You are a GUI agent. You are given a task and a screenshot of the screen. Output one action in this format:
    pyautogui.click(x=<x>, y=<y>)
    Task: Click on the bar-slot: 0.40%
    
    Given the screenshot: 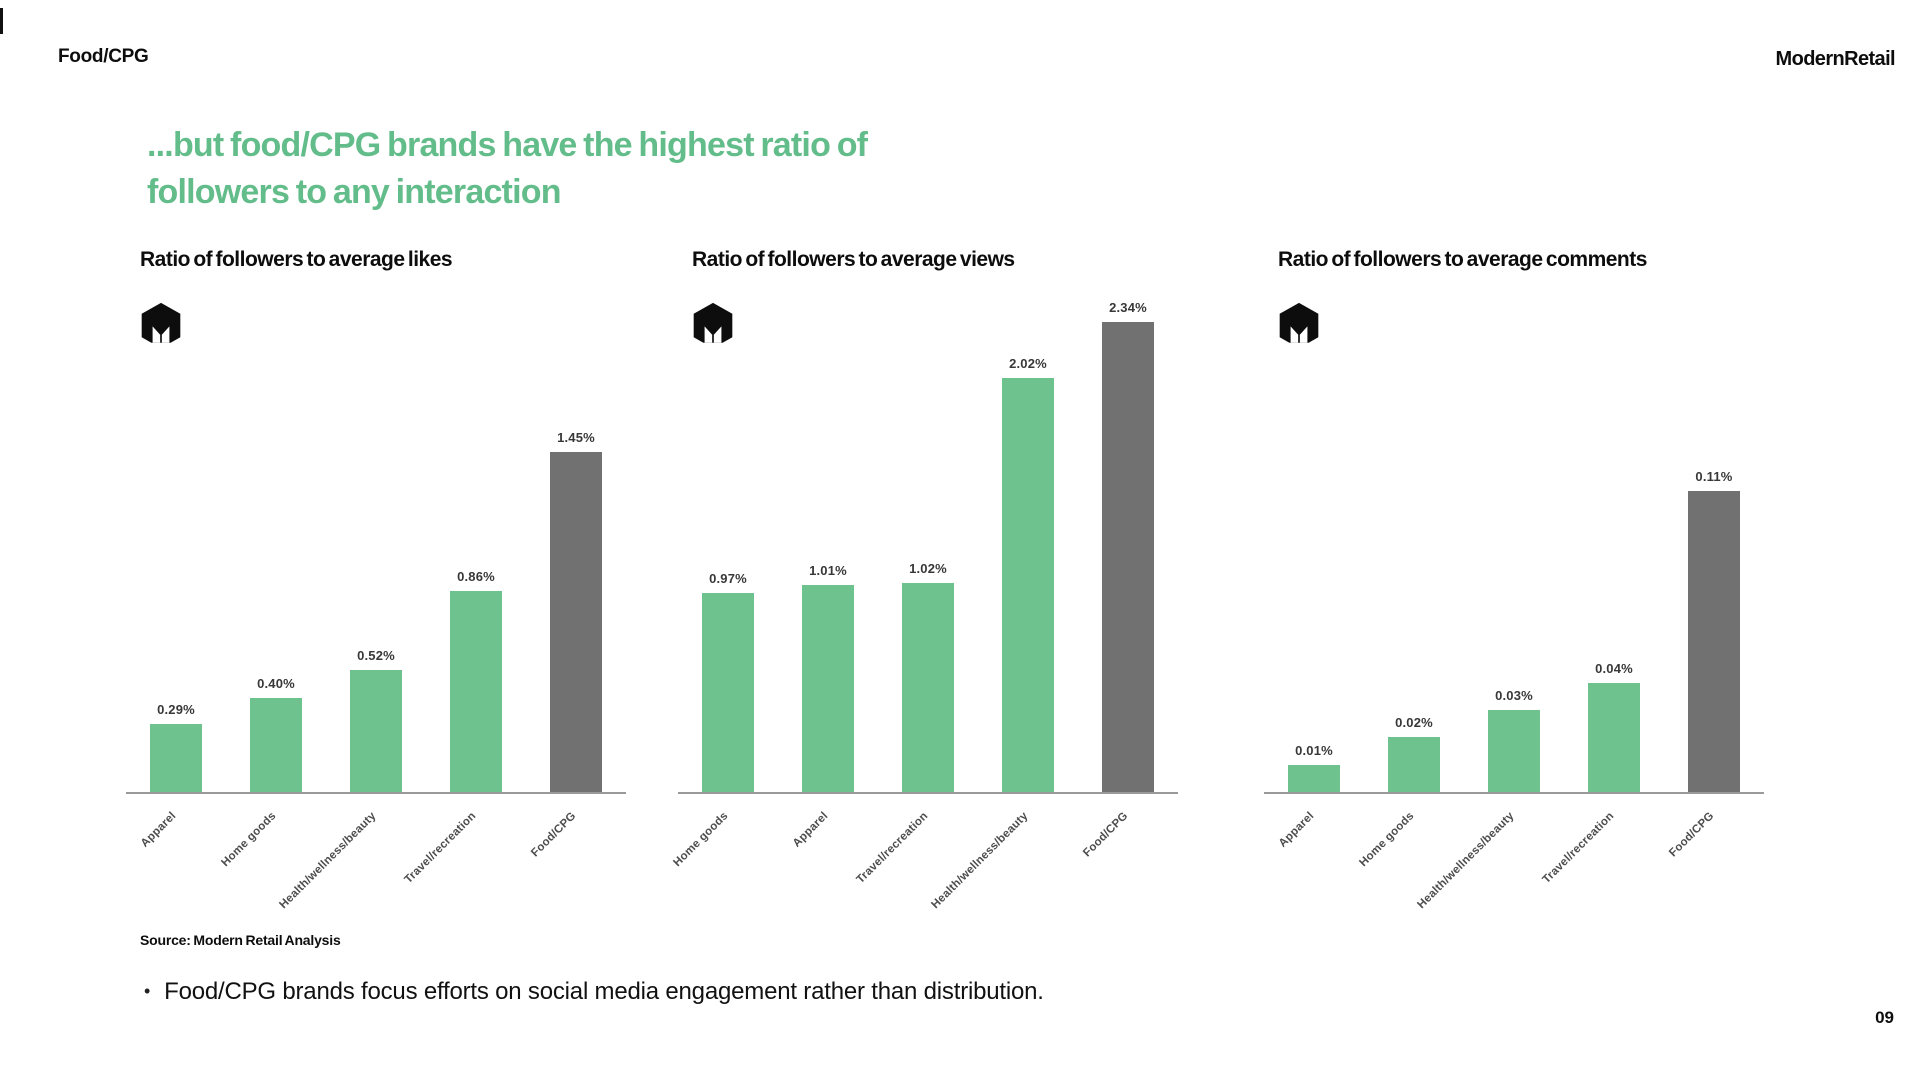 What is the action you would take?
    pyautogui.click(x=276, y=546)
    